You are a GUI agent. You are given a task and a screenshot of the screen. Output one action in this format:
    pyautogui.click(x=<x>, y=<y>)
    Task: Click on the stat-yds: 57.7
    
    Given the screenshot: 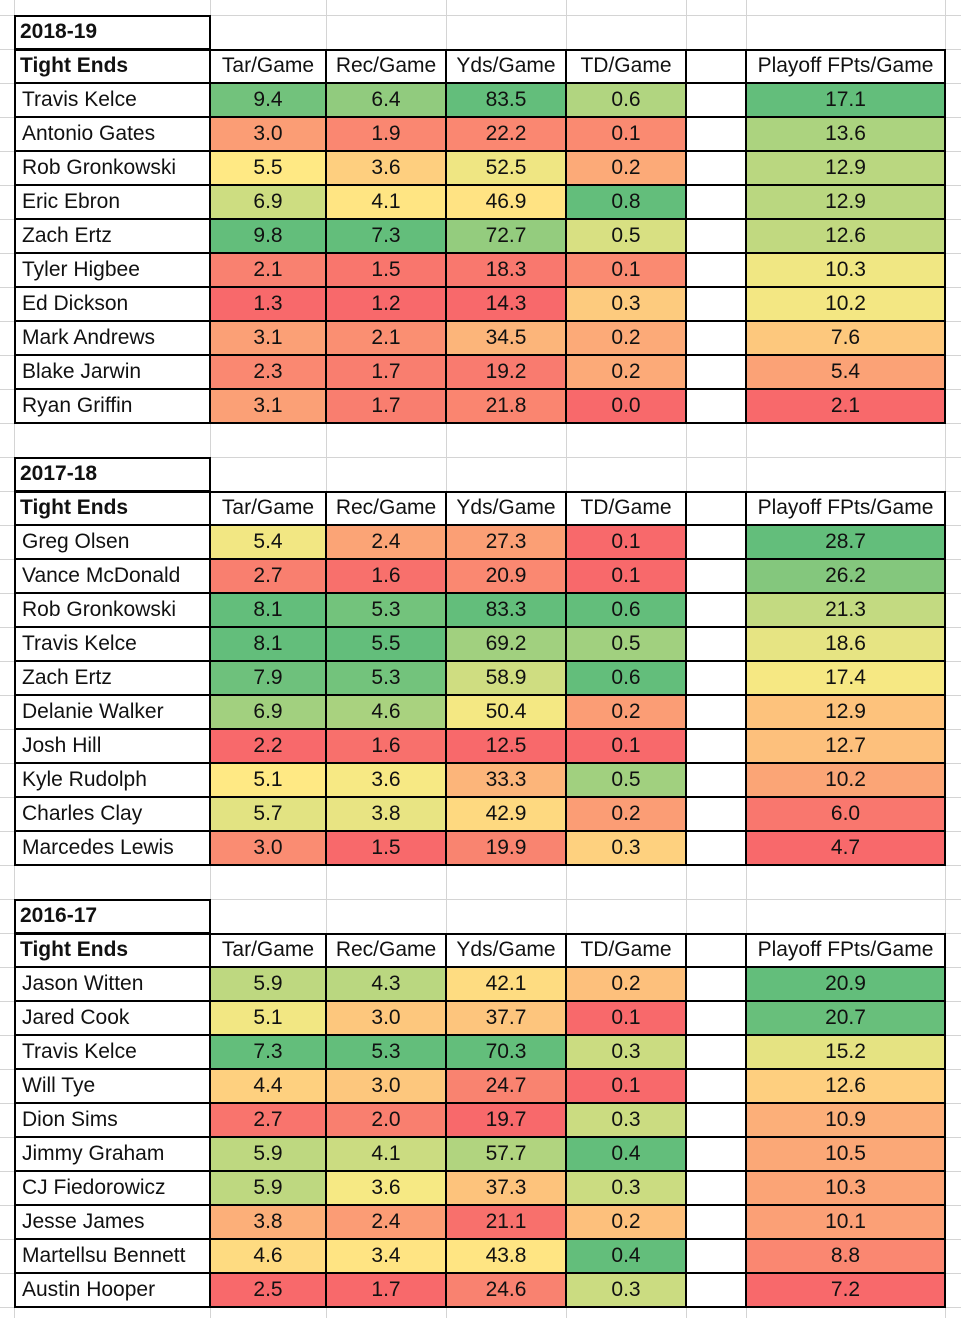 What is the action you would take?
    pyautogui.click(x=506, y=1154)
    